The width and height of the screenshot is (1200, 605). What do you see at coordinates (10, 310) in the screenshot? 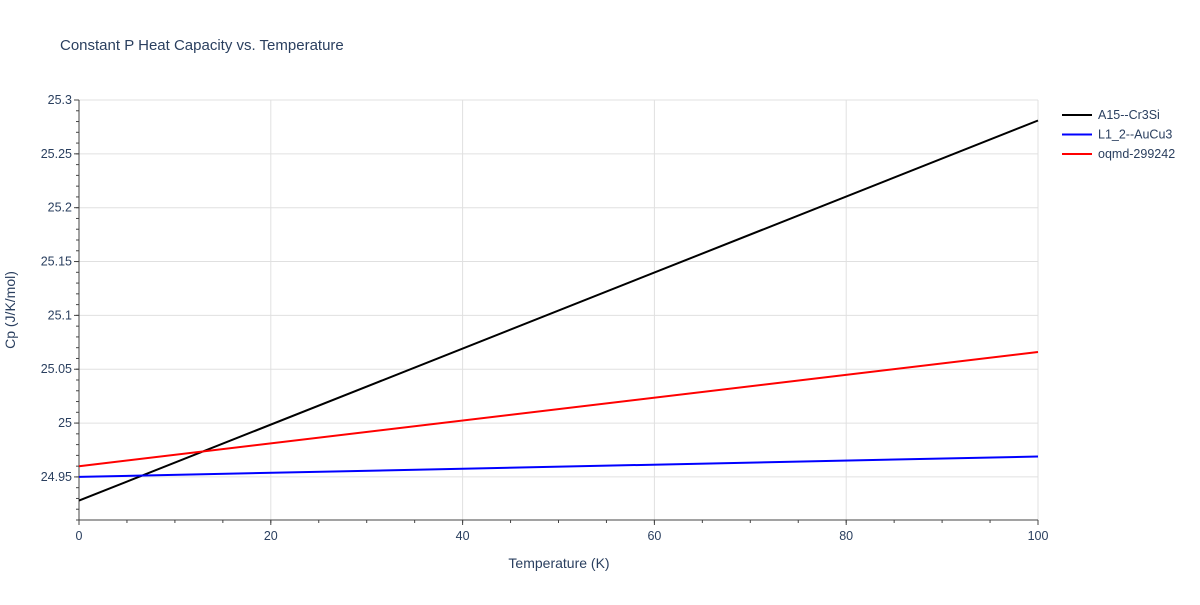
I see `y-axis-title: Cp (J/K/mol)` at bounding box center [10, 310].